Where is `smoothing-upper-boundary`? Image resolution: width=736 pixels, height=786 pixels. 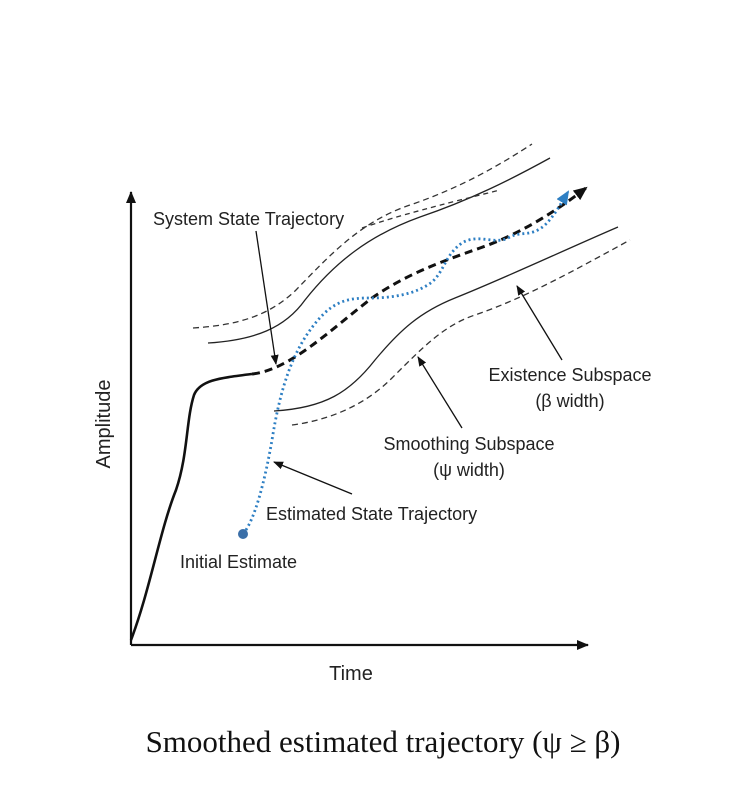 smoothing-upper-boundary is located at coordinates (362, 236).